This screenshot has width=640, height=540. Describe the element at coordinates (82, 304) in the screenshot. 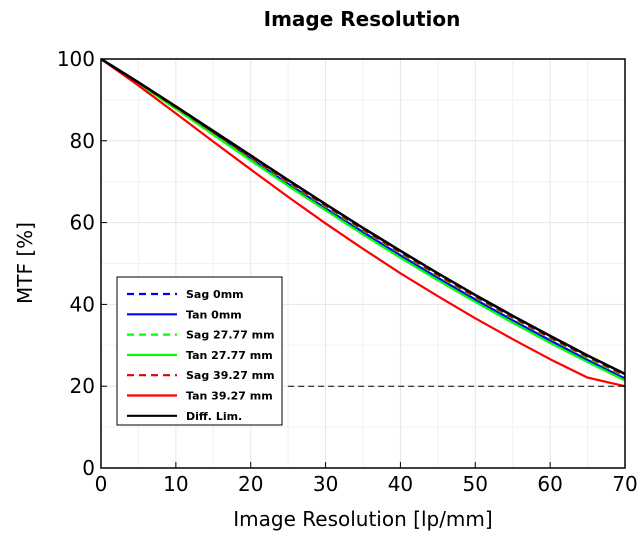

I see `y-tick-label: 40` at that location.